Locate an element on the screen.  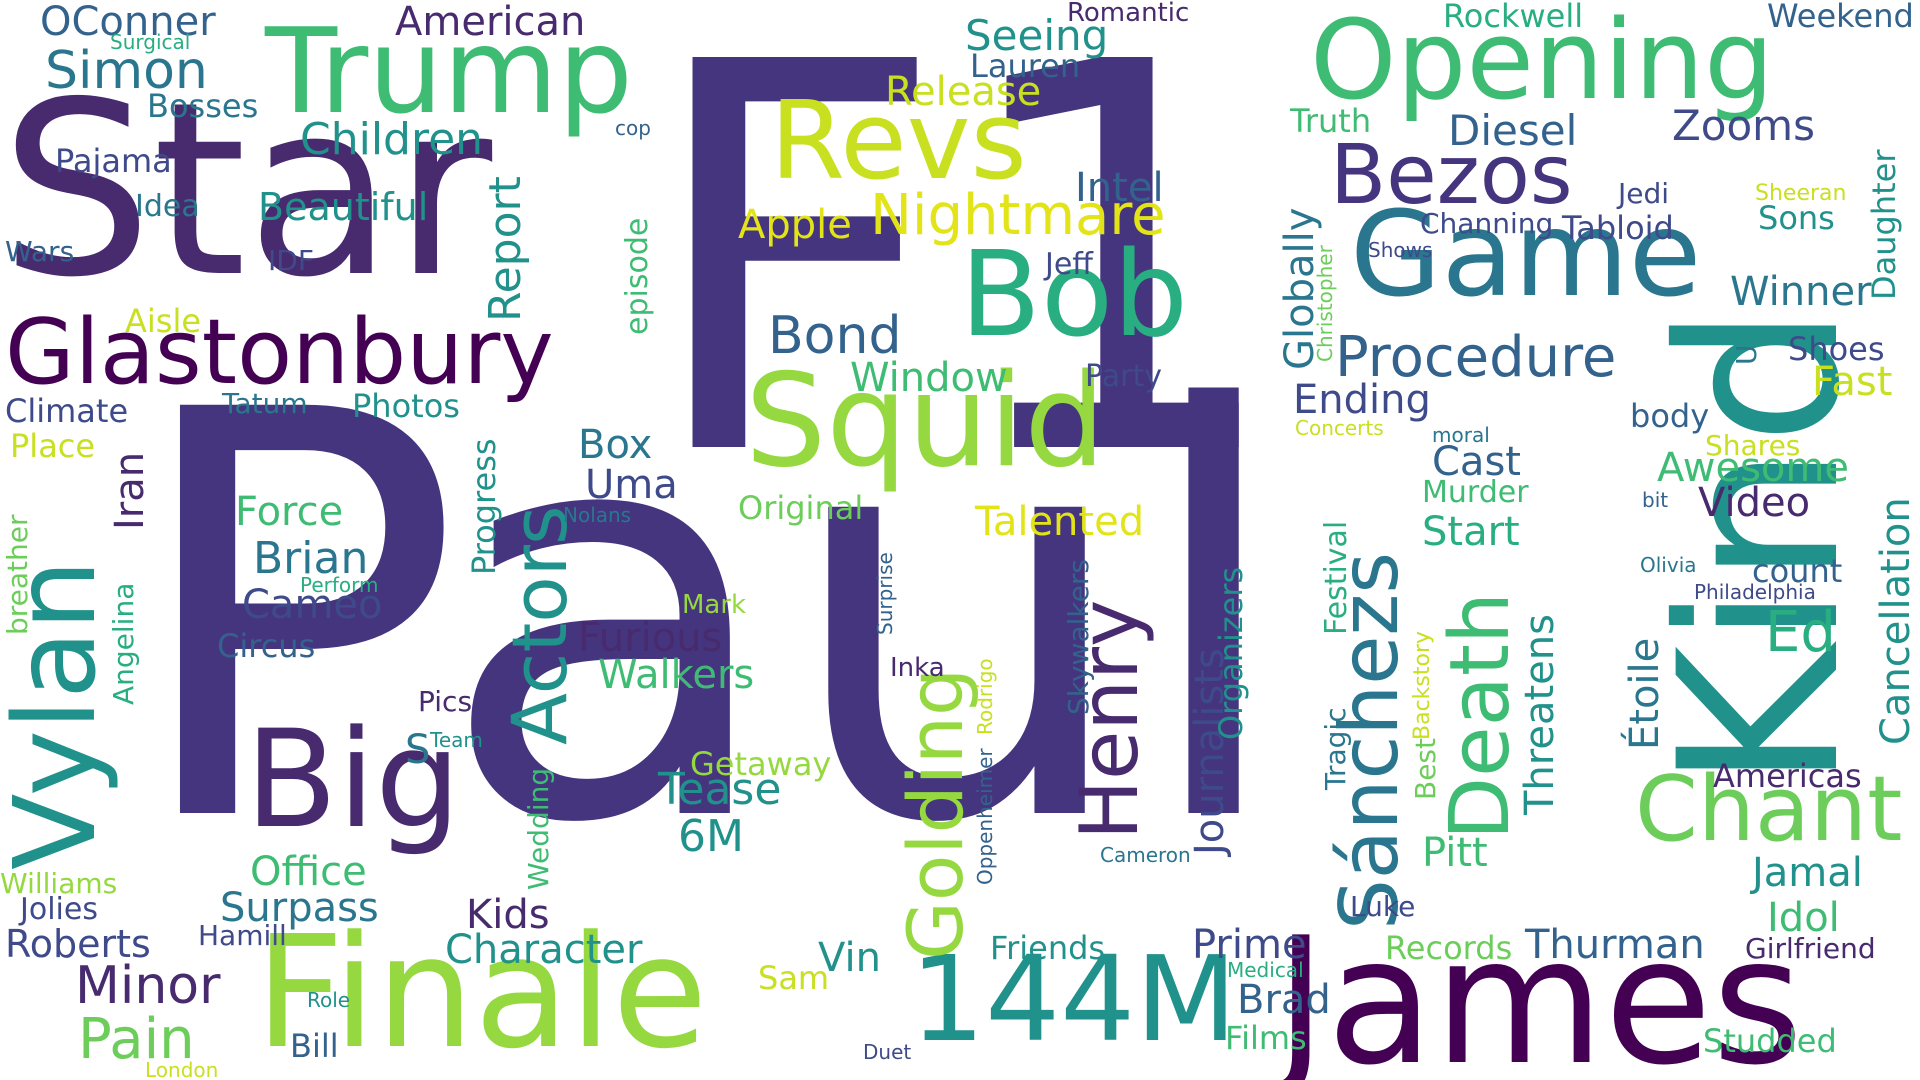
word-idea: Idea is located at coordinates (167, 206).